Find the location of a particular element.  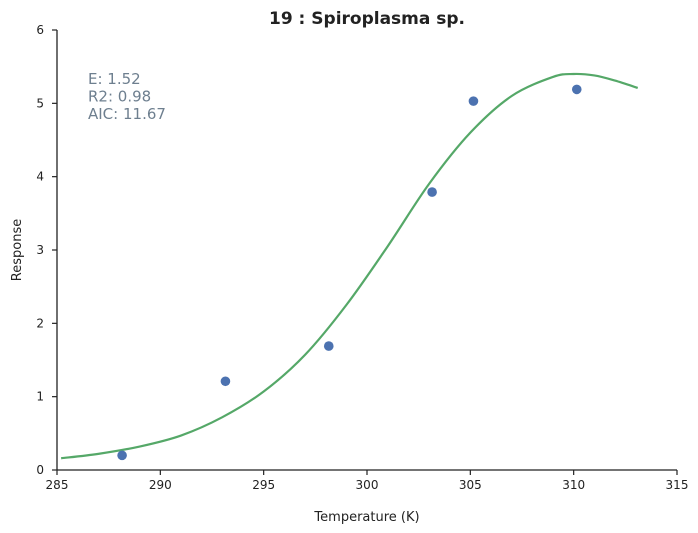

x-tick-label: 285 is located at coordinates (57, 485).